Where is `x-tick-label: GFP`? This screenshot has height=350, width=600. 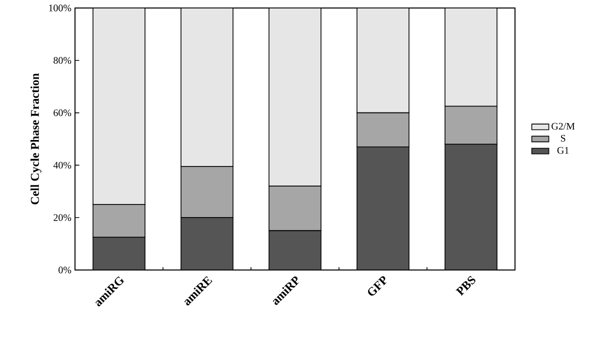
x-tick-label: GFP is located at coordinates (377, 286).